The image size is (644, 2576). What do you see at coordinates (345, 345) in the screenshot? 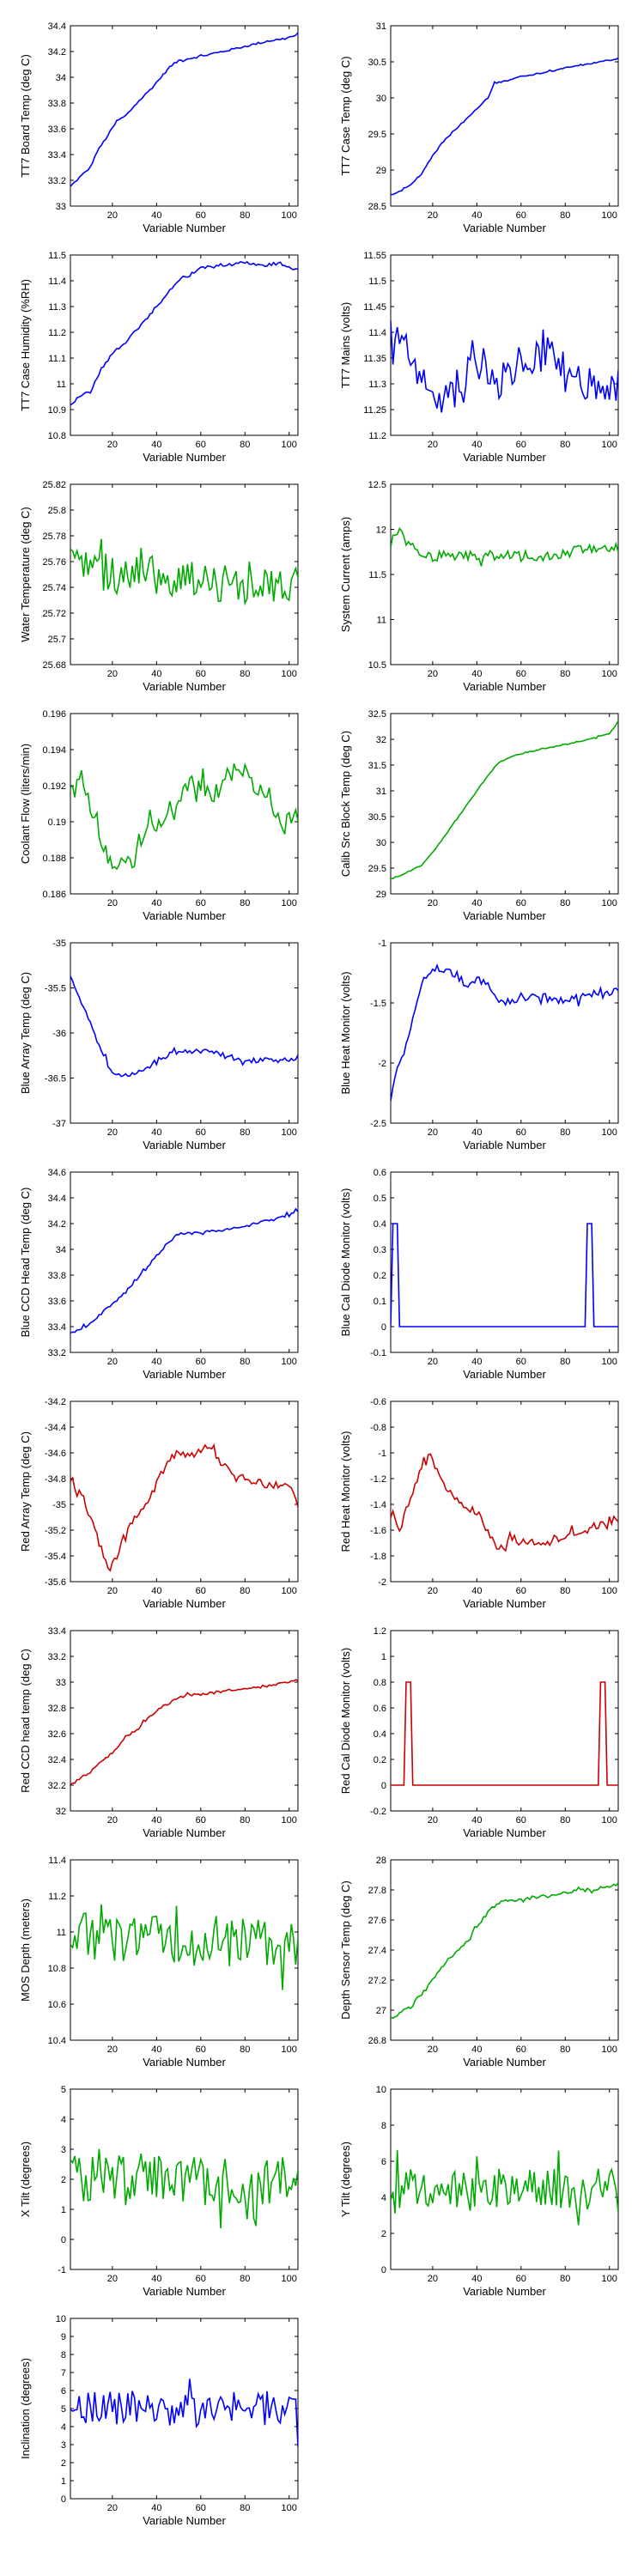
I see `y-axis-label: TT7 Mains (volts)` at bounding box center [345, 345].